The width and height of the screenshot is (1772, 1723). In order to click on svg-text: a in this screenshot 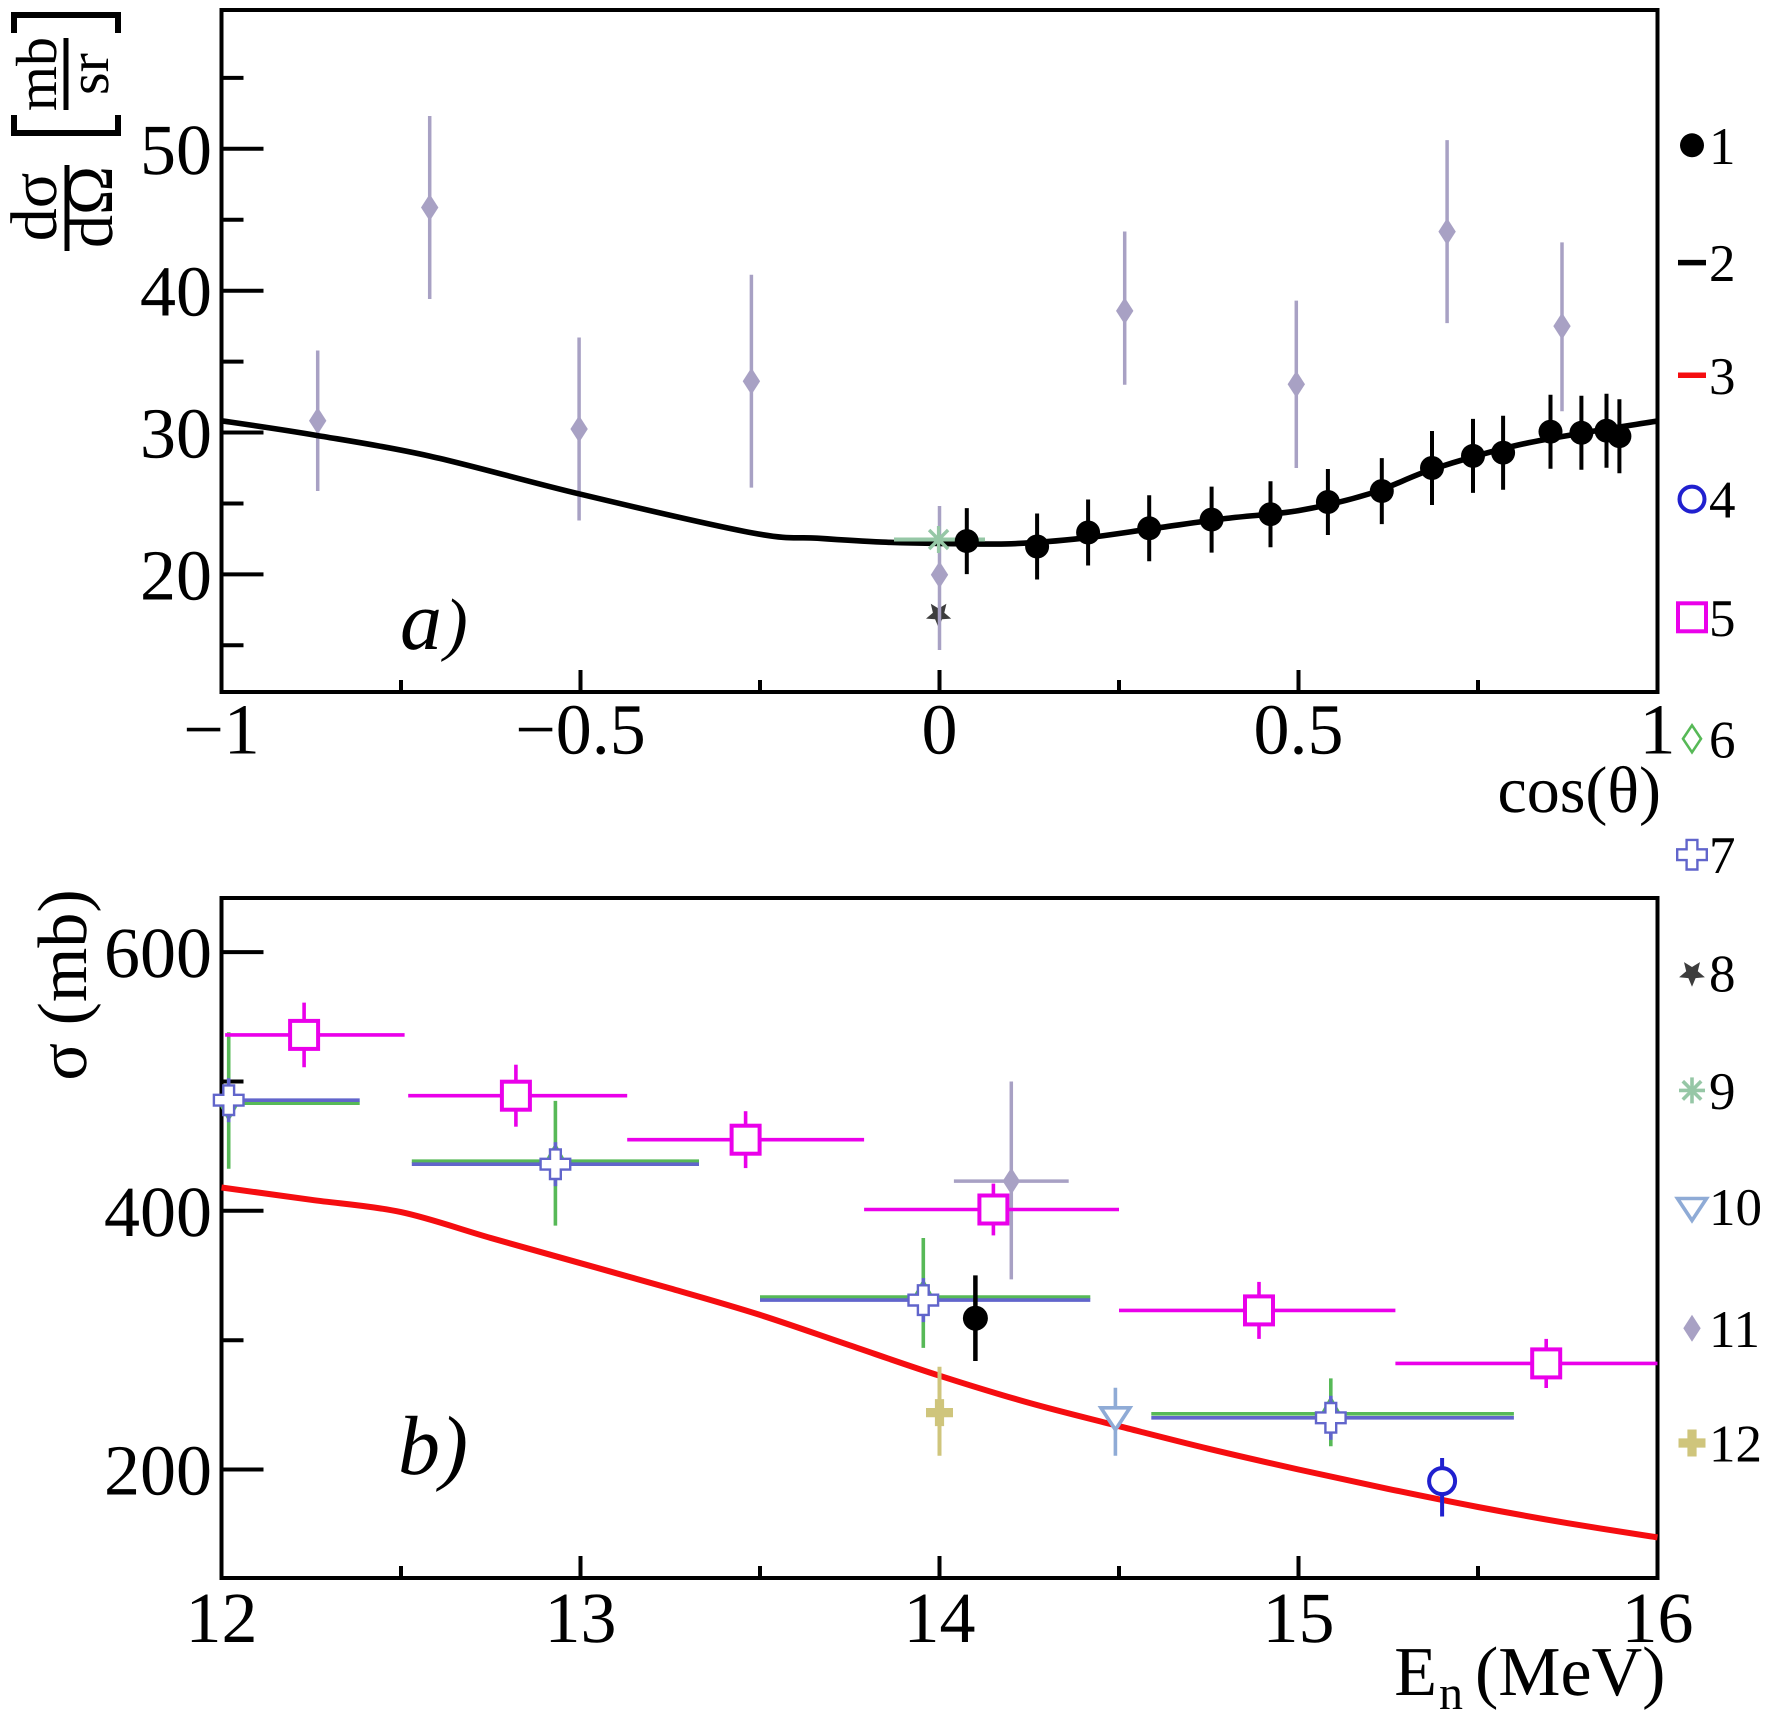, I will do `click(421, 621)`.